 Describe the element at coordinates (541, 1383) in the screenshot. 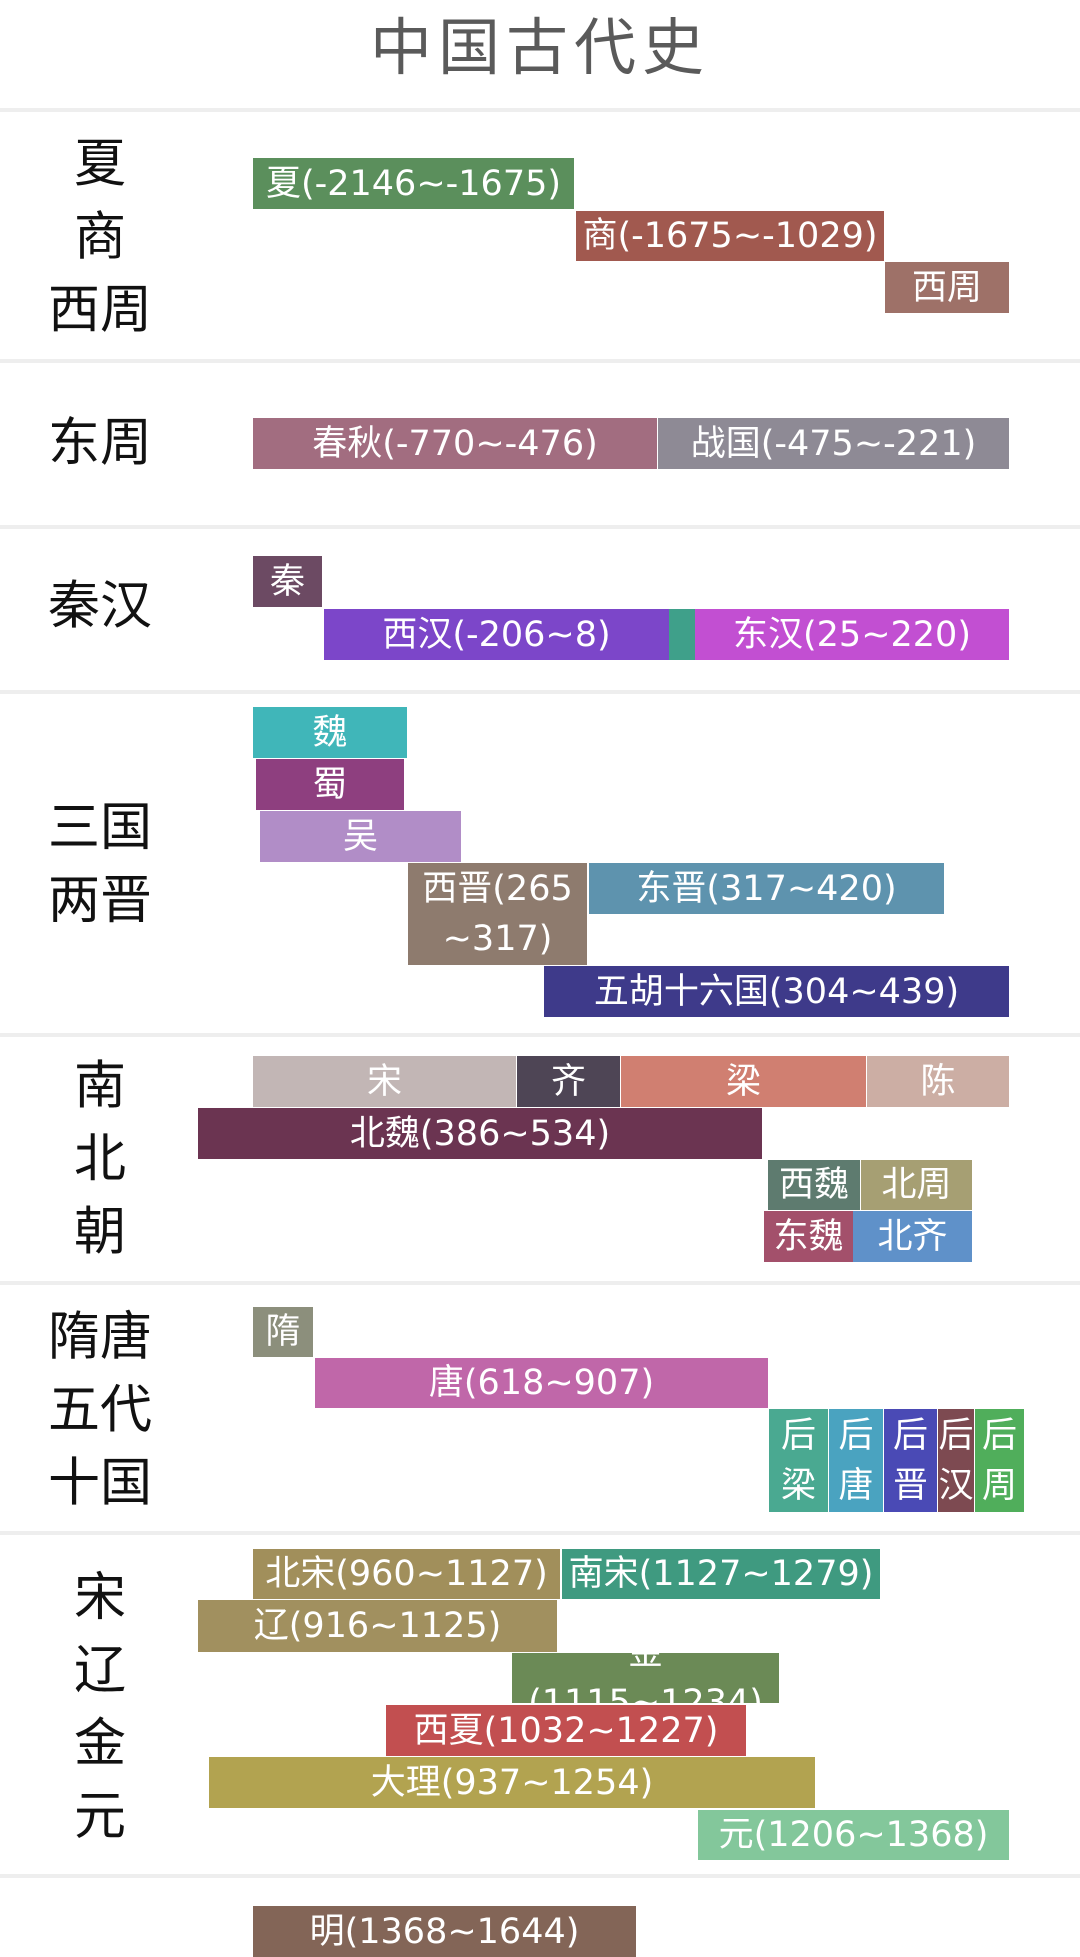

I see `bar-tang: 唐(618~907)` at that location.